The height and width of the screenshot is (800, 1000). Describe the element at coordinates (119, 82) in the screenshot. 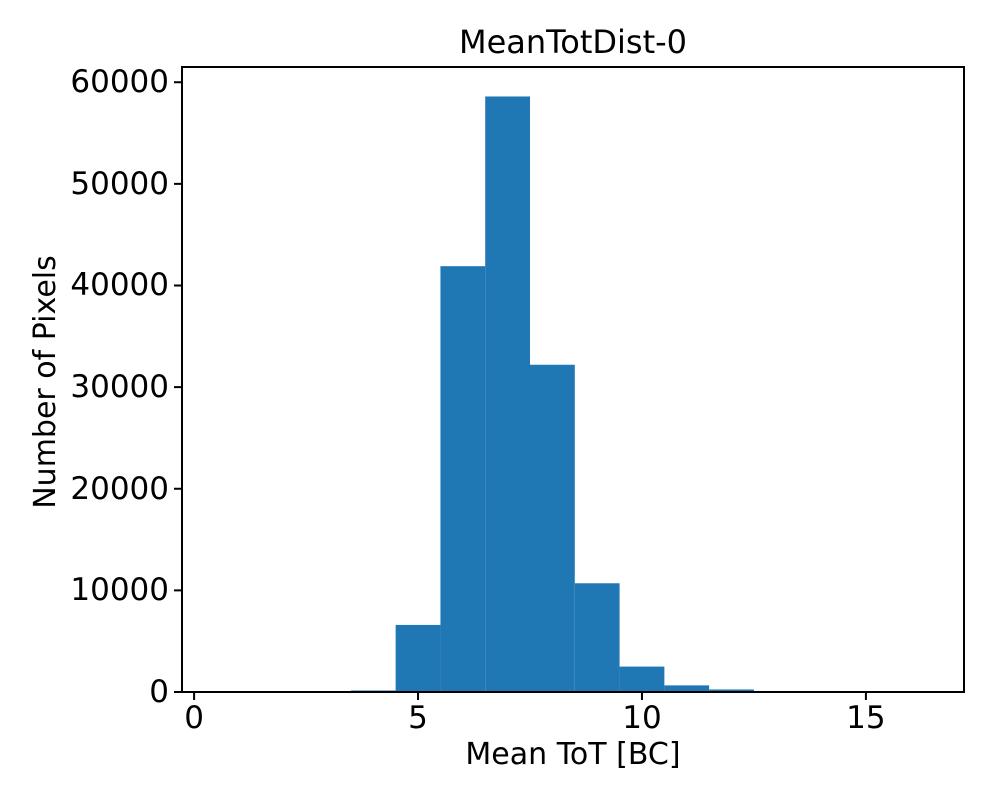

I see `y-tick-label: 60000` at that location.